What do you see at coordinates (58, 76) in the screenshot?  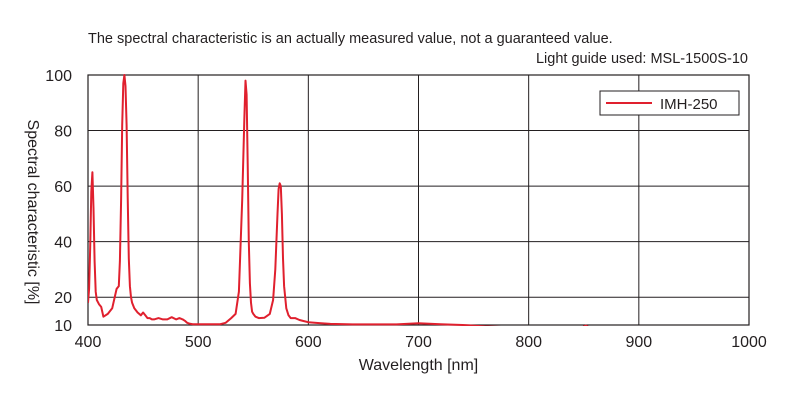 I see `y-tick-label: 100` at bounding box center [58, 76].